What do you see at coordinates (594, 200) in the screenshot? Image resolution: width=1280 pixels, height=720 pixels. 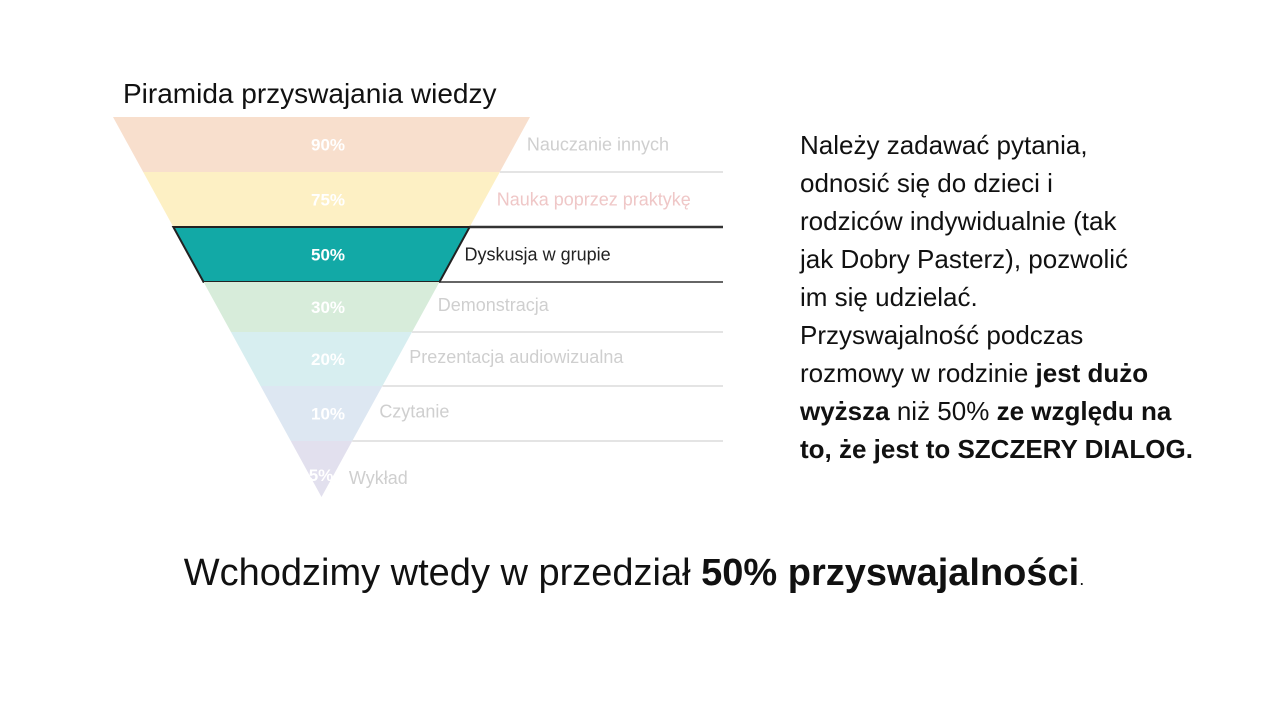 I see `level-label: Nauka poprzez praktykę` at bounding box center [594, 200].